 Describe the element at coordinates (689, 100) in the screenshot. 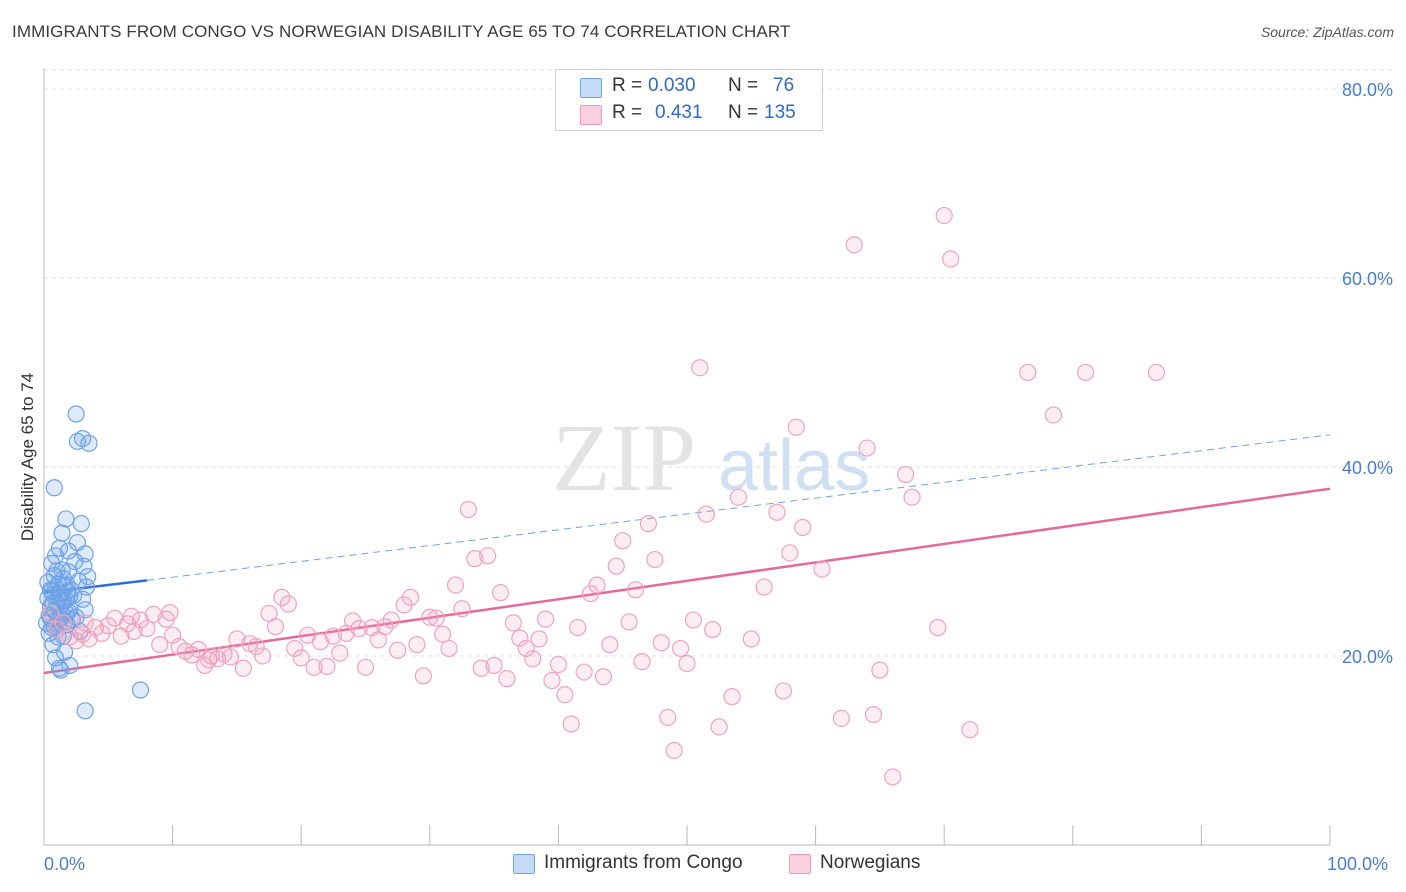

I see `legend: R = 0.030 N = 76 R = 0.431 N = 135` at that location.